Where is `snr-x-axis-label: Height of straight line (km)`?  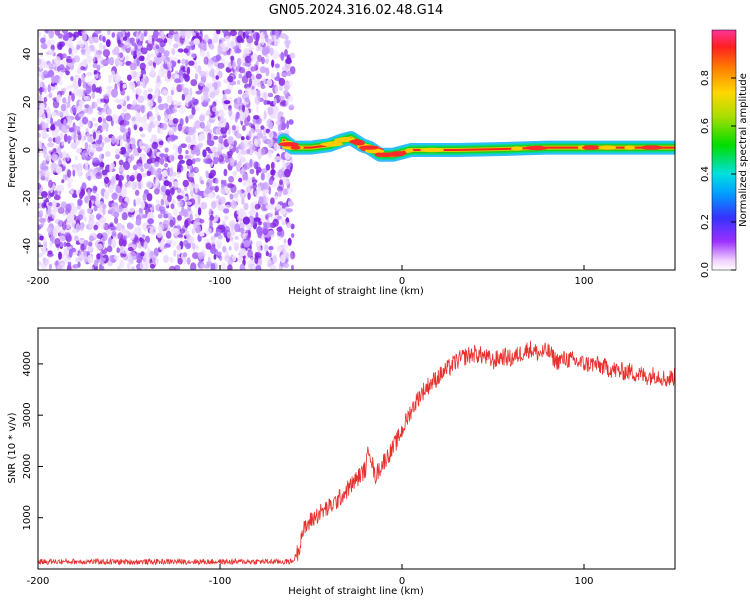 snr-x-axis-label: Height of straight line (km) is located at coordinates (356, 591).